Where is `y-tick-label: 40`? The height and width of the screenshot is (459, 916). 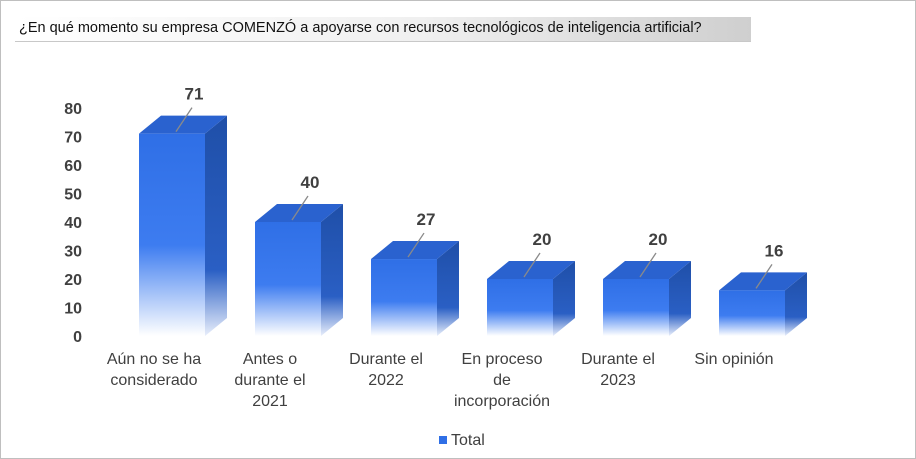
y-tick-label: 40 is located at coordinates (73, 223).